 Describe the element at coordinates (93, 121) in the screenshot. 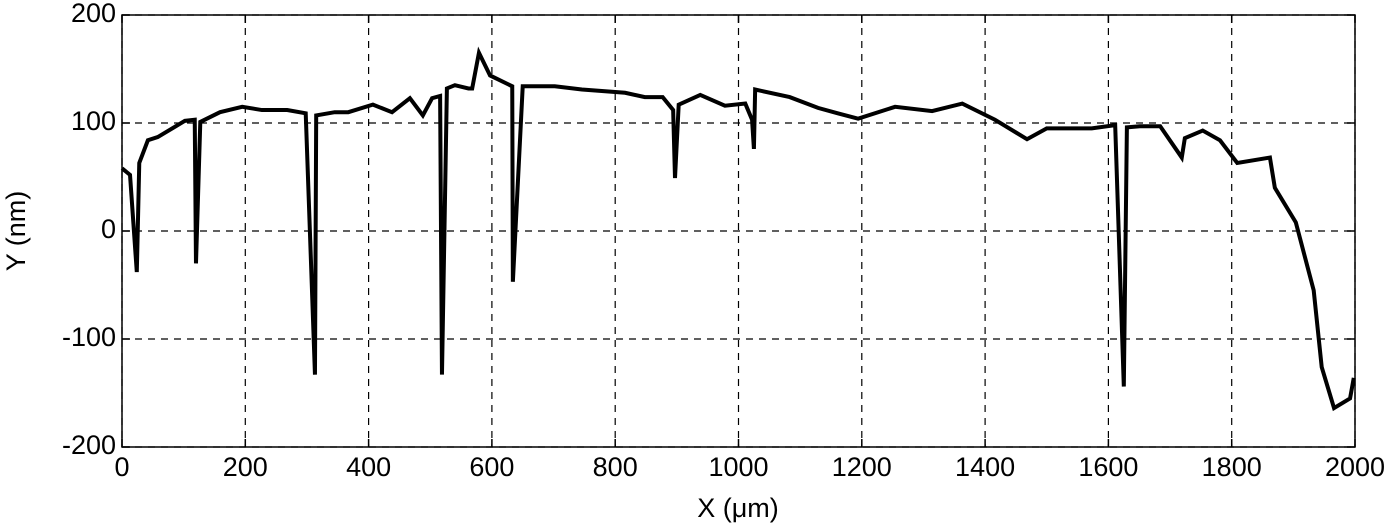

I see `y-tick-label: 100` at that location.